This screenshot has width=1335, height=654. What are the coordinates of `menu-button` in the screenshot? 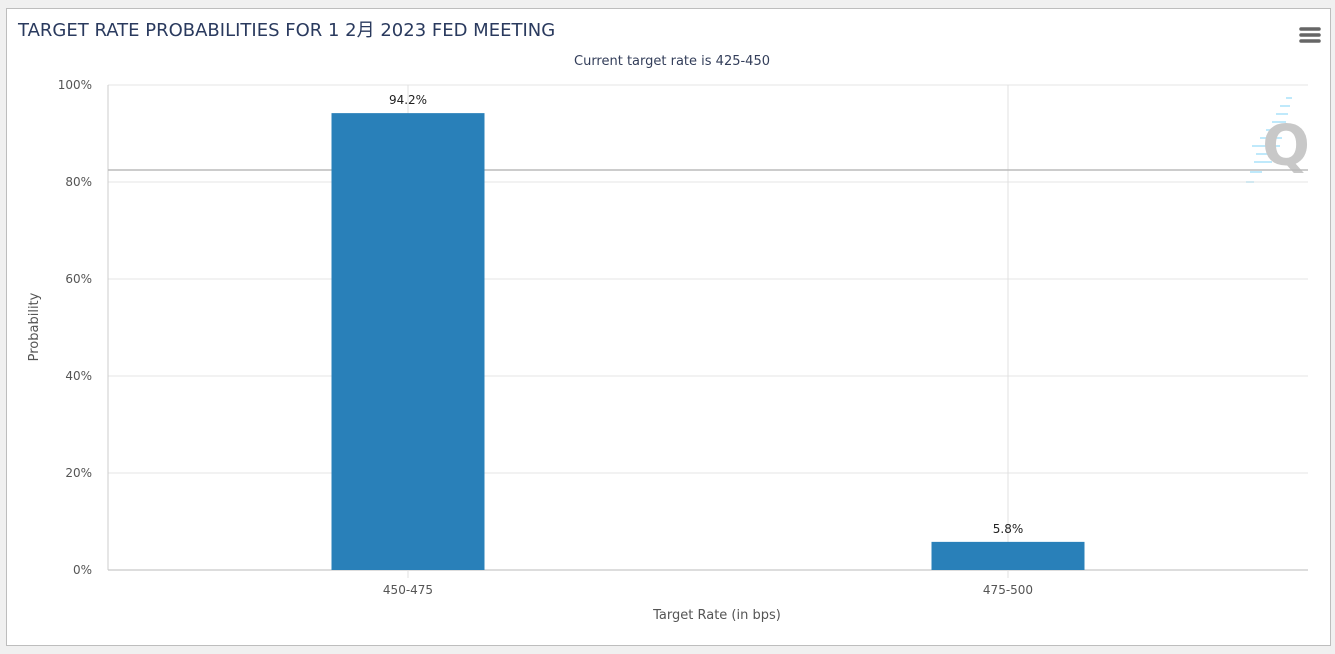 It's located at (1309, 35).